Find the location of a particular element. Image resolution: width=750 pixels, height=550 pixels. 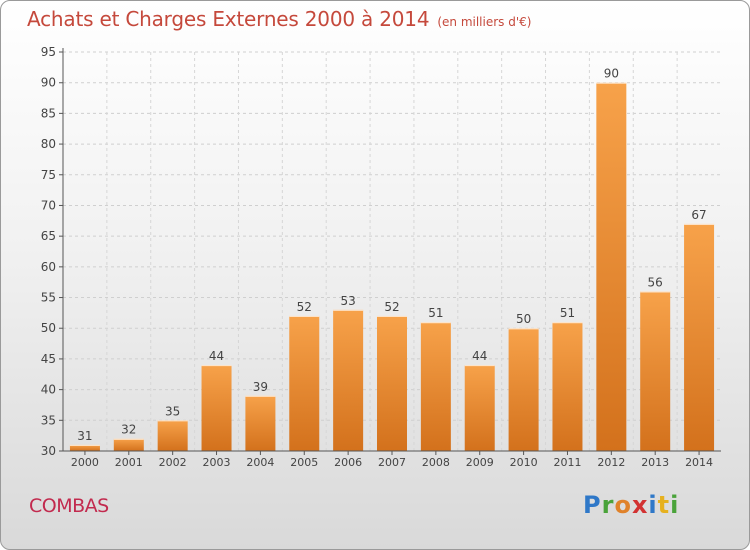

x-tick-label: 2006 is located at coordinates (348, 462).